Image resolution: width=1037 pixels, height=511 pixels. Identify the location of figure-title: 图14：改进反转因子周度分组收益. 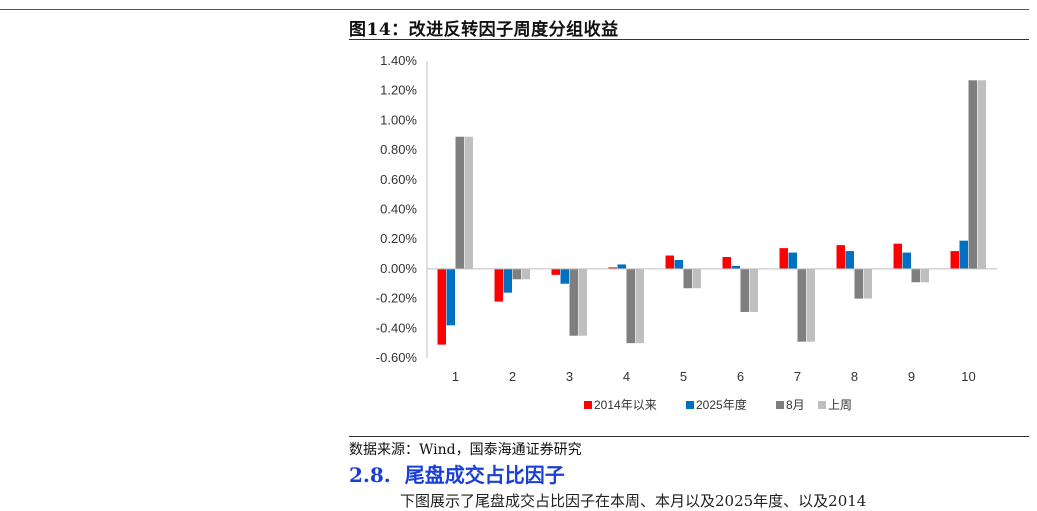
(484, 30).